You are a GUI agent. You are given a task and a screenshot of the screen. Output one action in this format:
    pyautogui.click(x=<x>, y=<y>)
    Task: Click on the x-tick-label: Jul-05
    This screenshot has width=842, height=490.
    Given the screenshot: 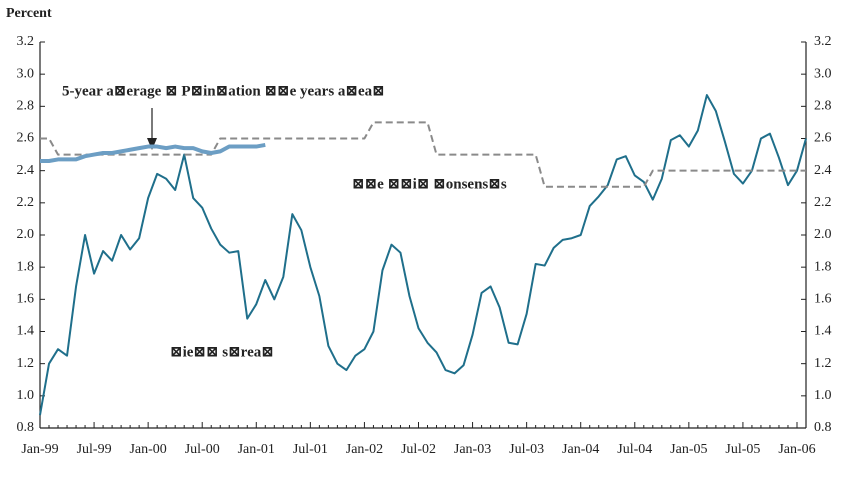 What is the action you would take?
    pyautogui.click(x=742, y=449)
    